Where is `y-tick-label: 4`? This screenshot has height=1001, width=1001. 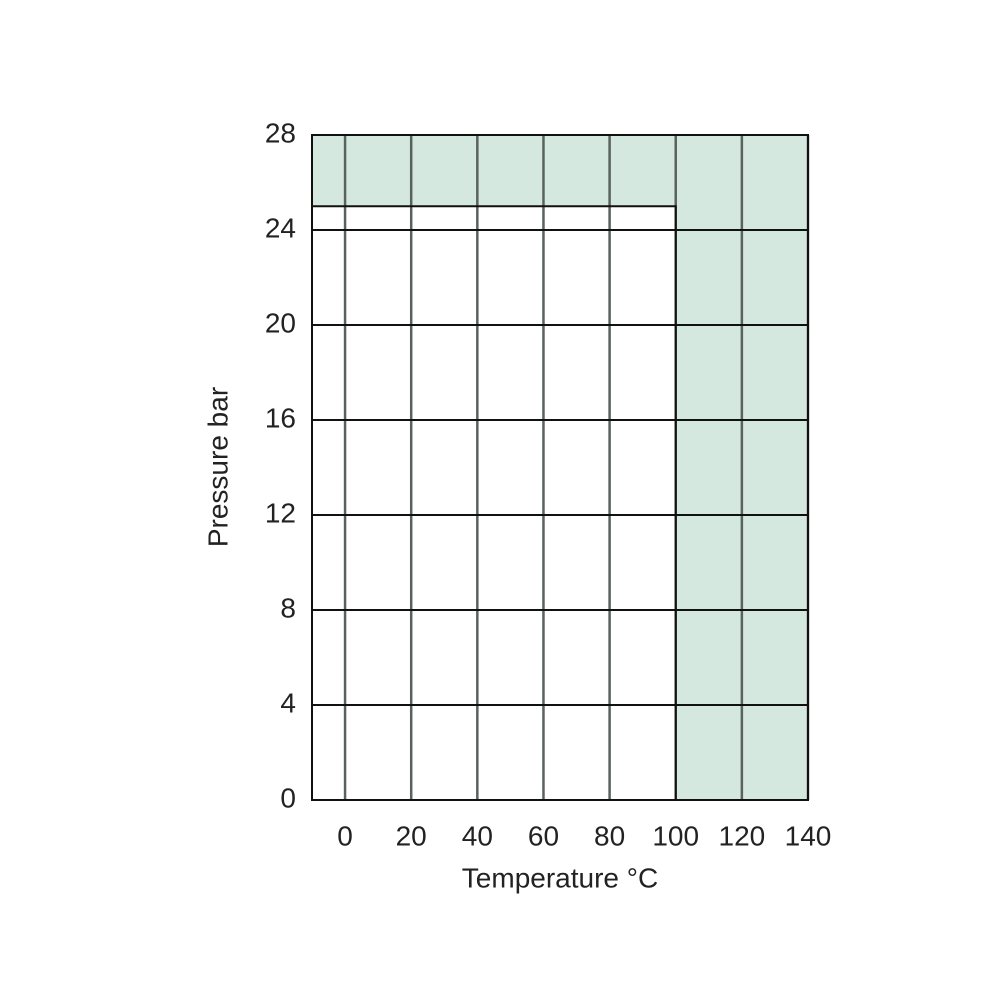 y-tick-label: 4 is located at coordinates (288, 702).